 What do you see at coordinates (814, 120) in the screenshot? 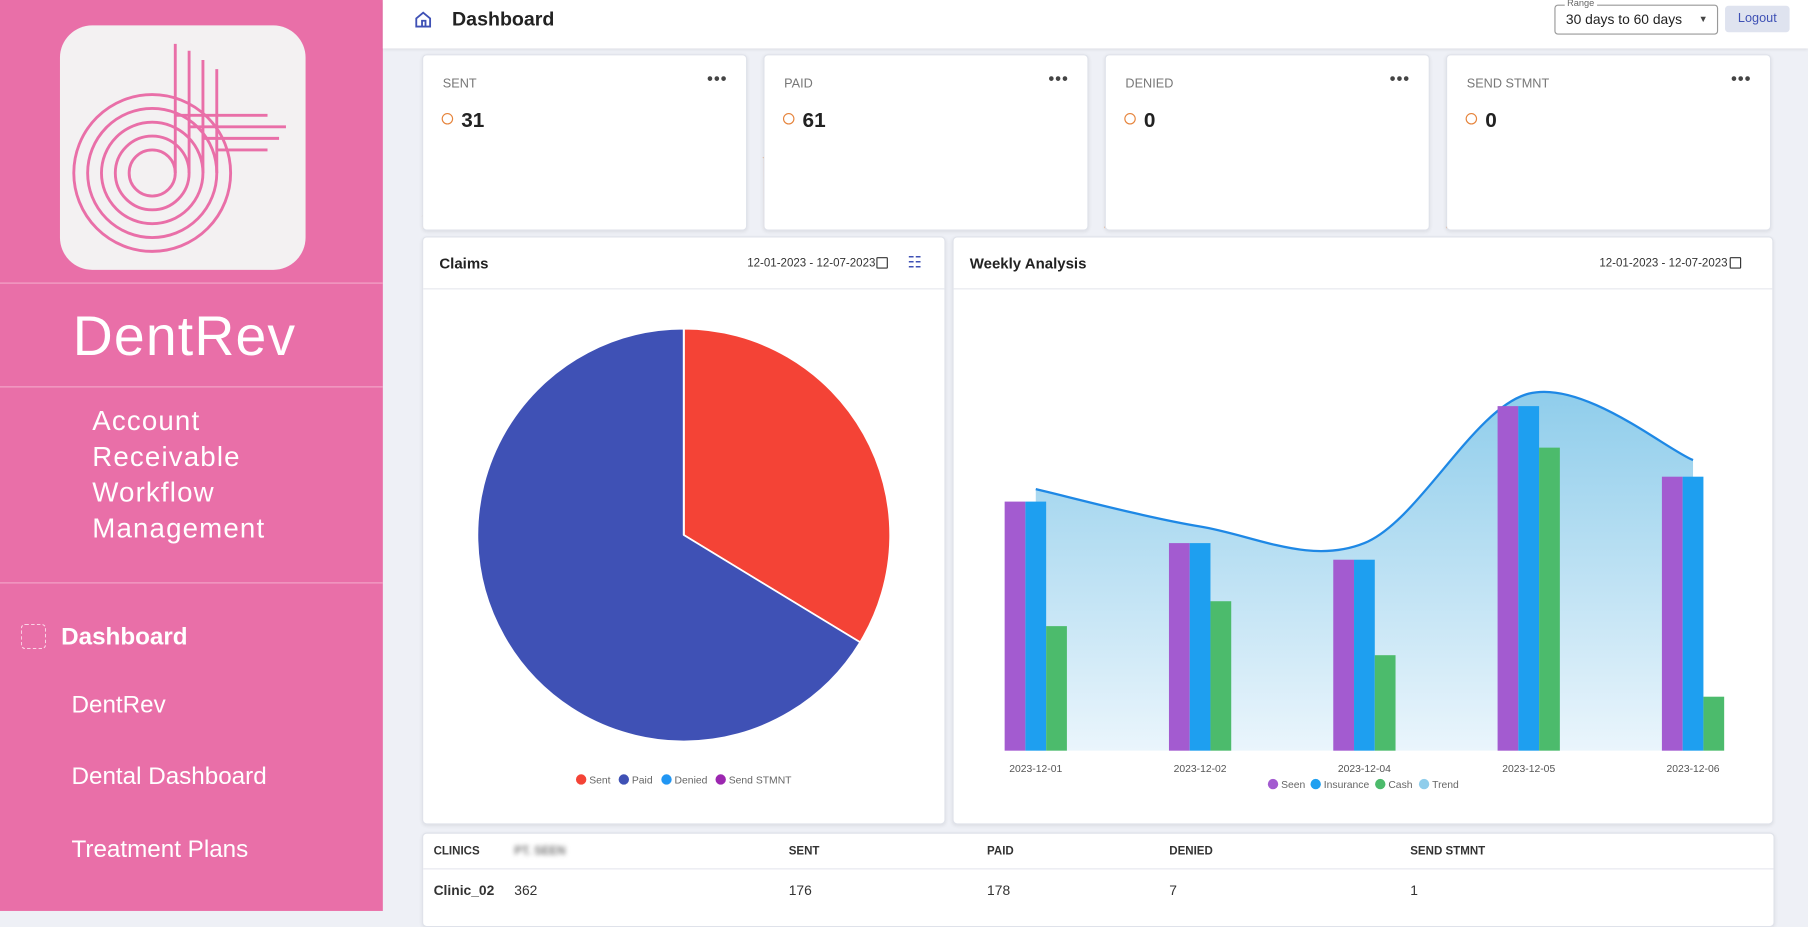
I see `card-value: 61` at bounding box center [814, 120].